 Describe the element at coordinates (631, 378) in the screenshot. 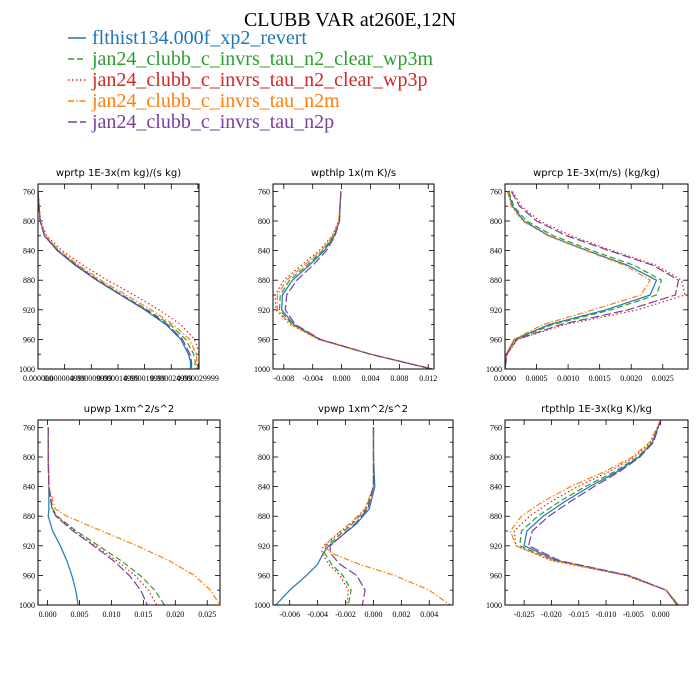

I see `x-tick-label: 0.0020` at that location.